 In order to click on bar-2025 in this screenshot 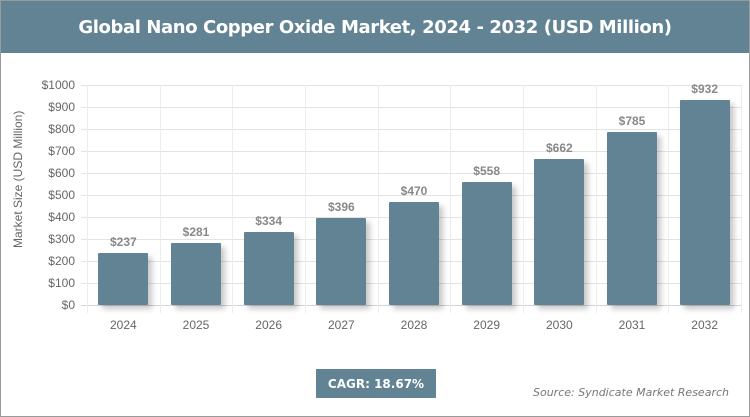, I will do `click(196, 274)`.